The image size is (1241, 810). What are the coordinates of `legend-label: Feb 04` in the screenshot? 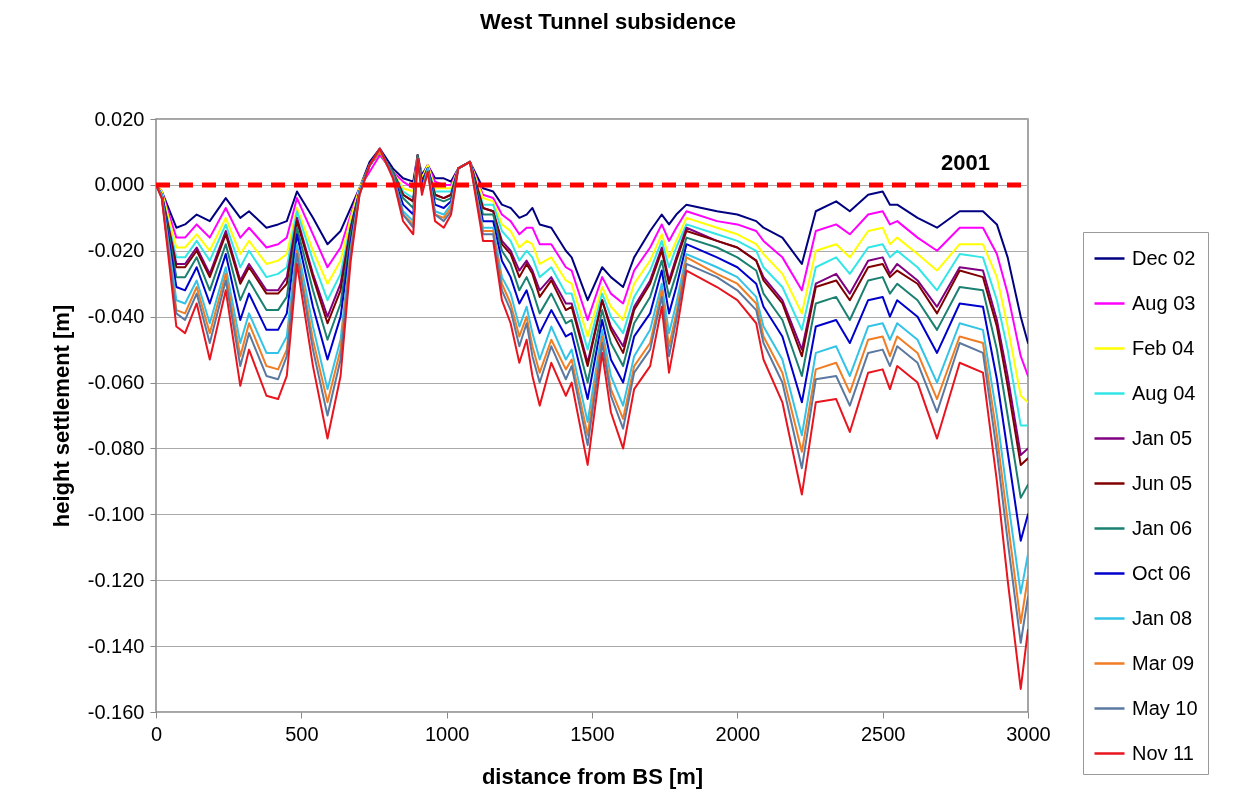 It's located at (1163, 347).